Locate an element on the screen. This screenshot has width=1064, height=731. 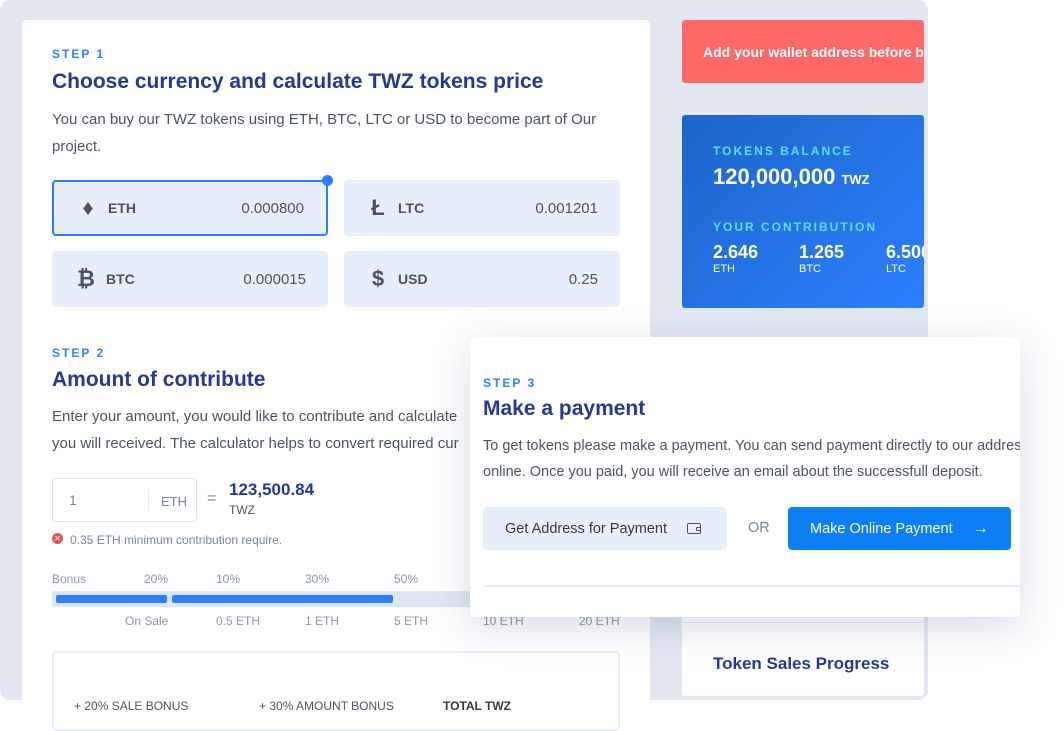
balance-label: TOKENS BALANCE is located at coordinates (783, 151).